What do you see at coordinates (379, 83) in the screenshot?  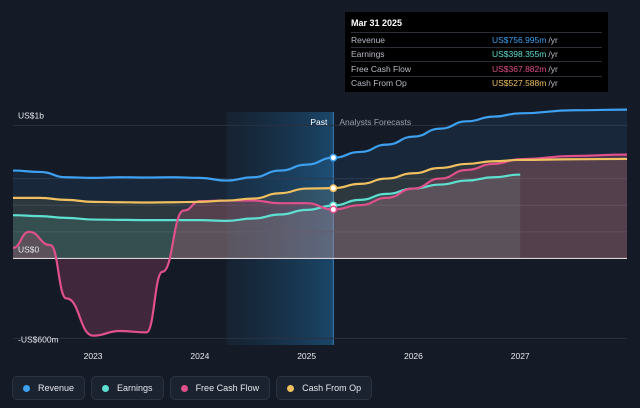 I see `tooltip-label: Cash From Op` at bounding box center [379, 83].